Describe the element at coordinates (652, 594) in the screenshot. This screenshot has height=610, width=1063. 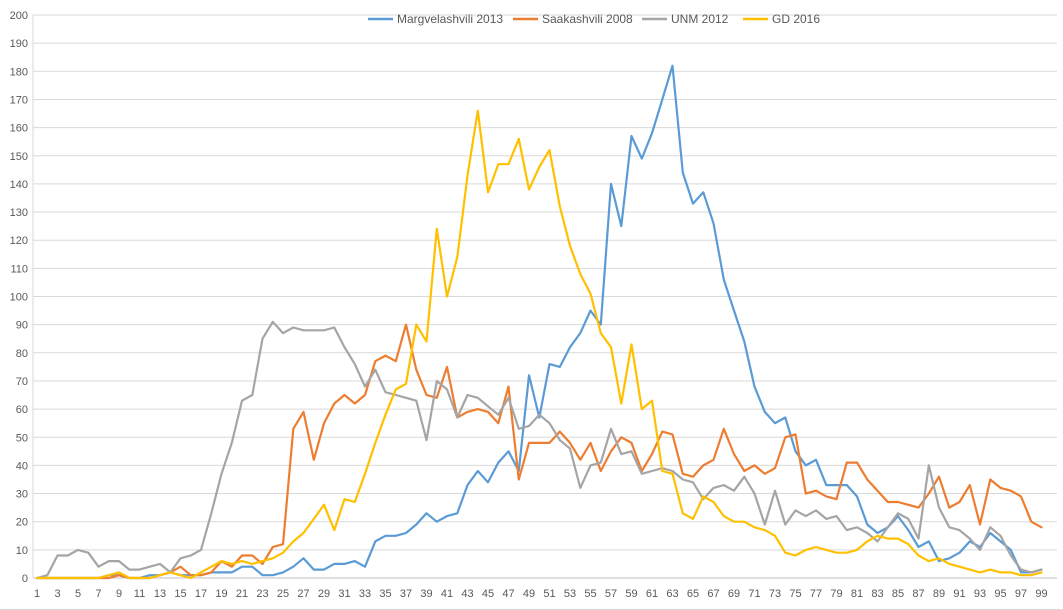
I see `x-tick-label: 61` at that location.